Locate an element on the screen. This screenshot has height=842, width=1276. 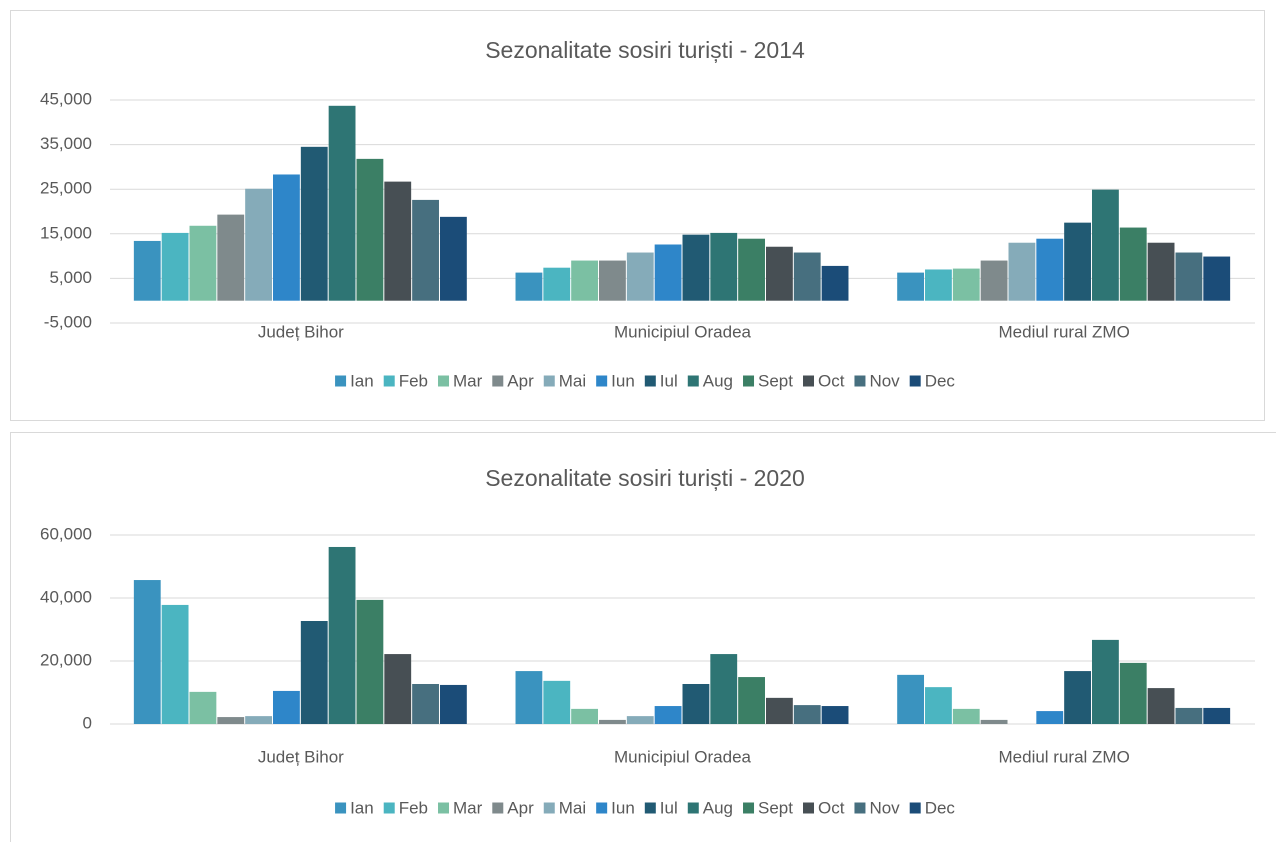
legend-label: Sept is located at coordinates (775, 380).